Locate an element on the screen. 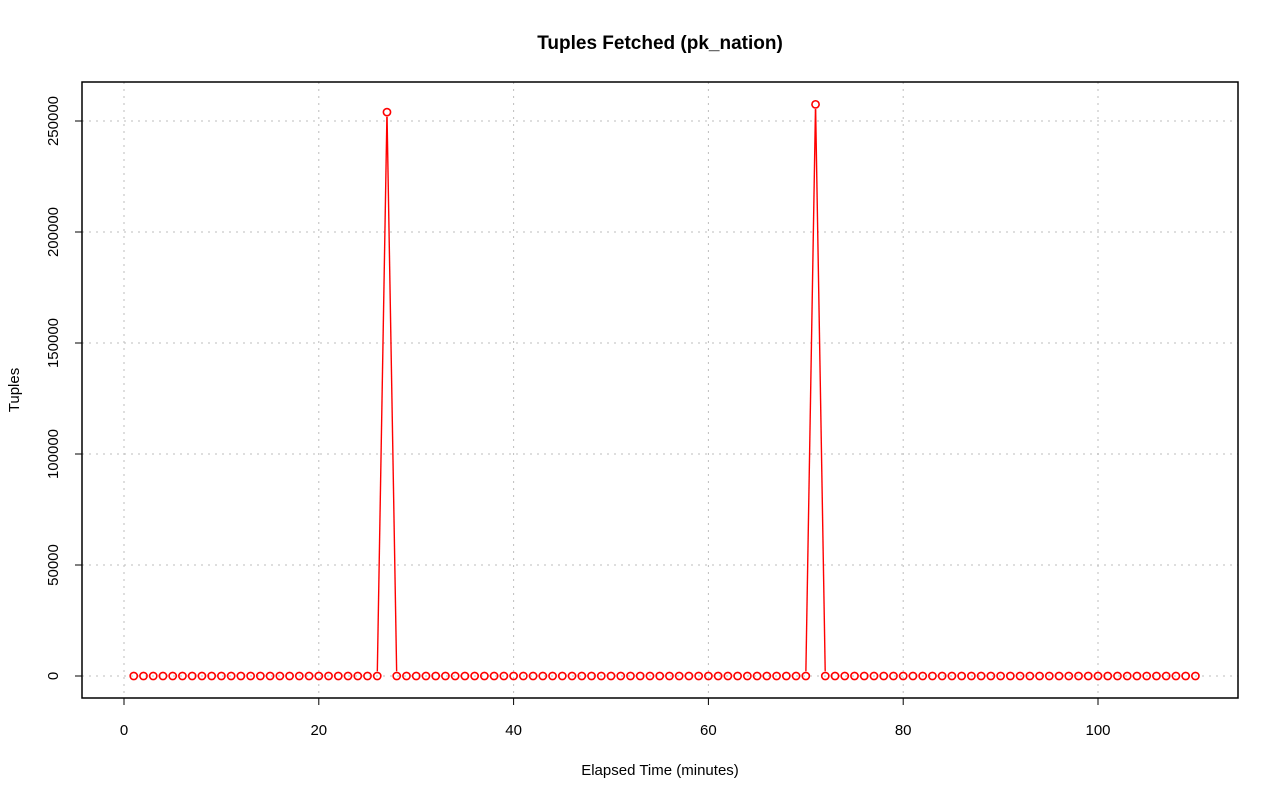 Image resolution: width=1280 pixels, height=801 pixels. y-tick-label: 100000 is located at coordinates (53, 454).